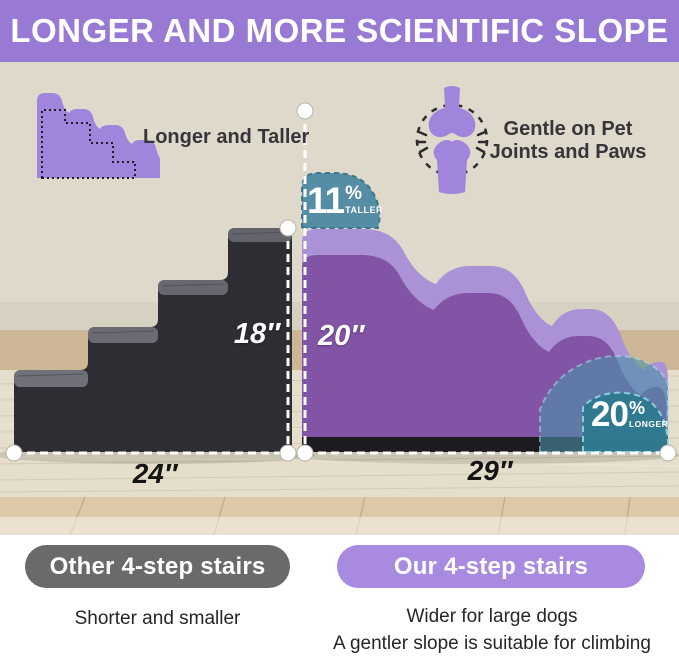 The image size is (679, 657). Describe the element at coordinates (364, 210) in the screenshot. I see `taller-badge-label: TALLER` at that location.